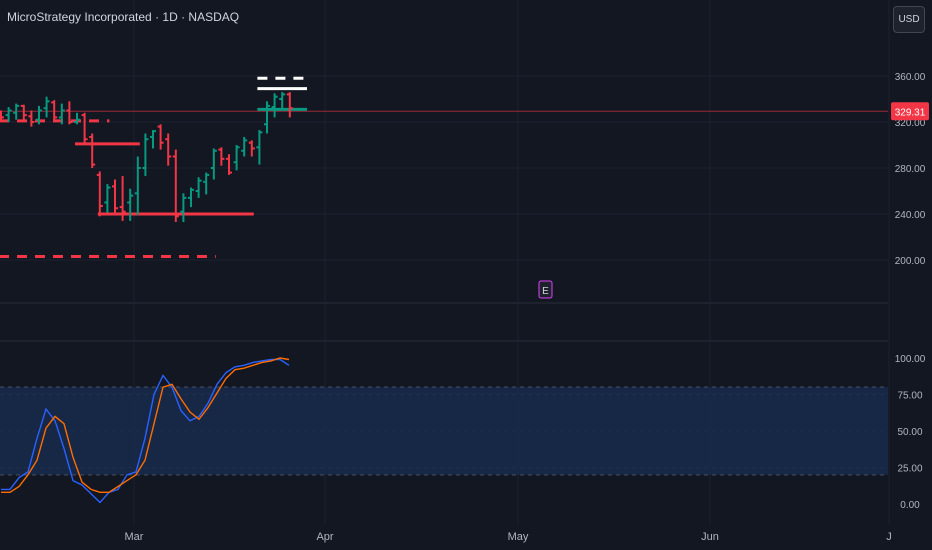 The height and width of the screenshot is (550, 932). I want to click on price-tick-label: 280.00, so click(910, 169).